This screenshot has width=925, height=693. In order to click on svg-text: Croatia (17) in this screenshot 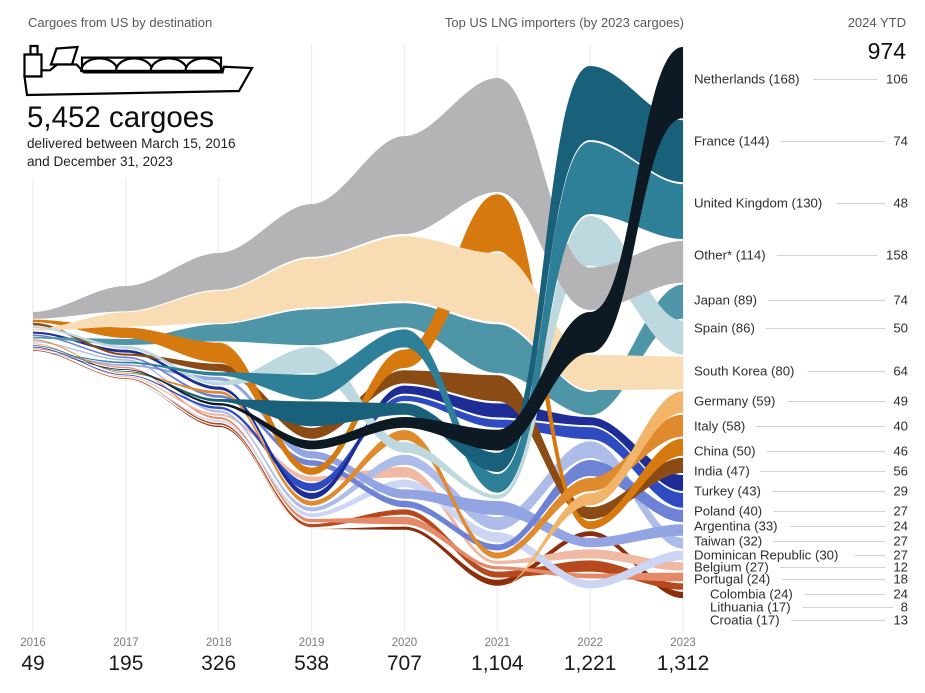, I will do `click(745, 620)`.